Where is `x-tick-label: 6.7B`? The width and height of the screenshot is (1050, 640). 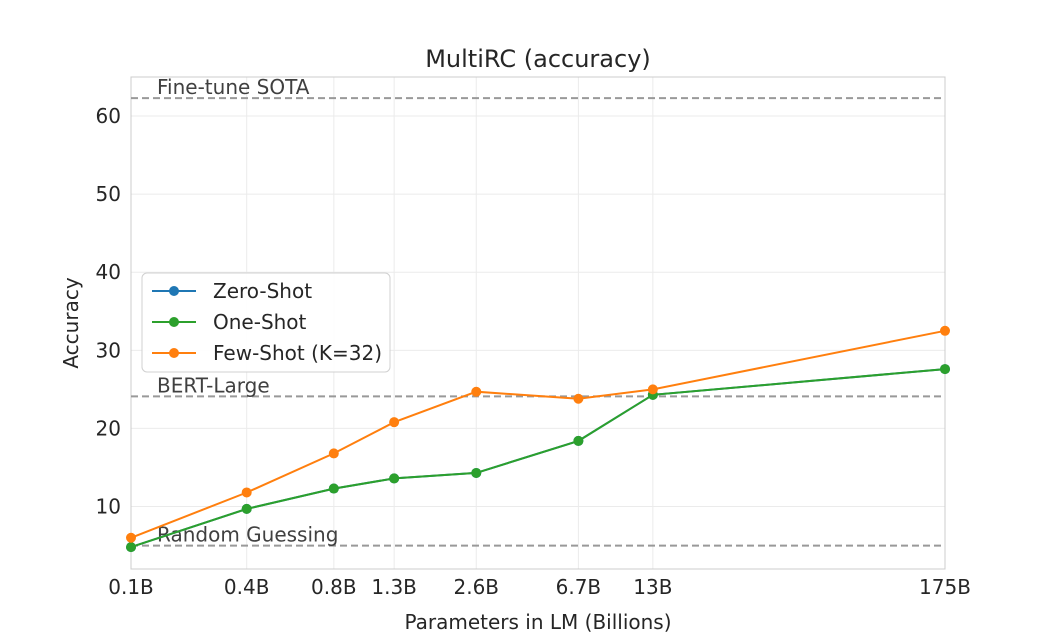 x-tick-label: 6.7B is located at coordinates (579, 587).